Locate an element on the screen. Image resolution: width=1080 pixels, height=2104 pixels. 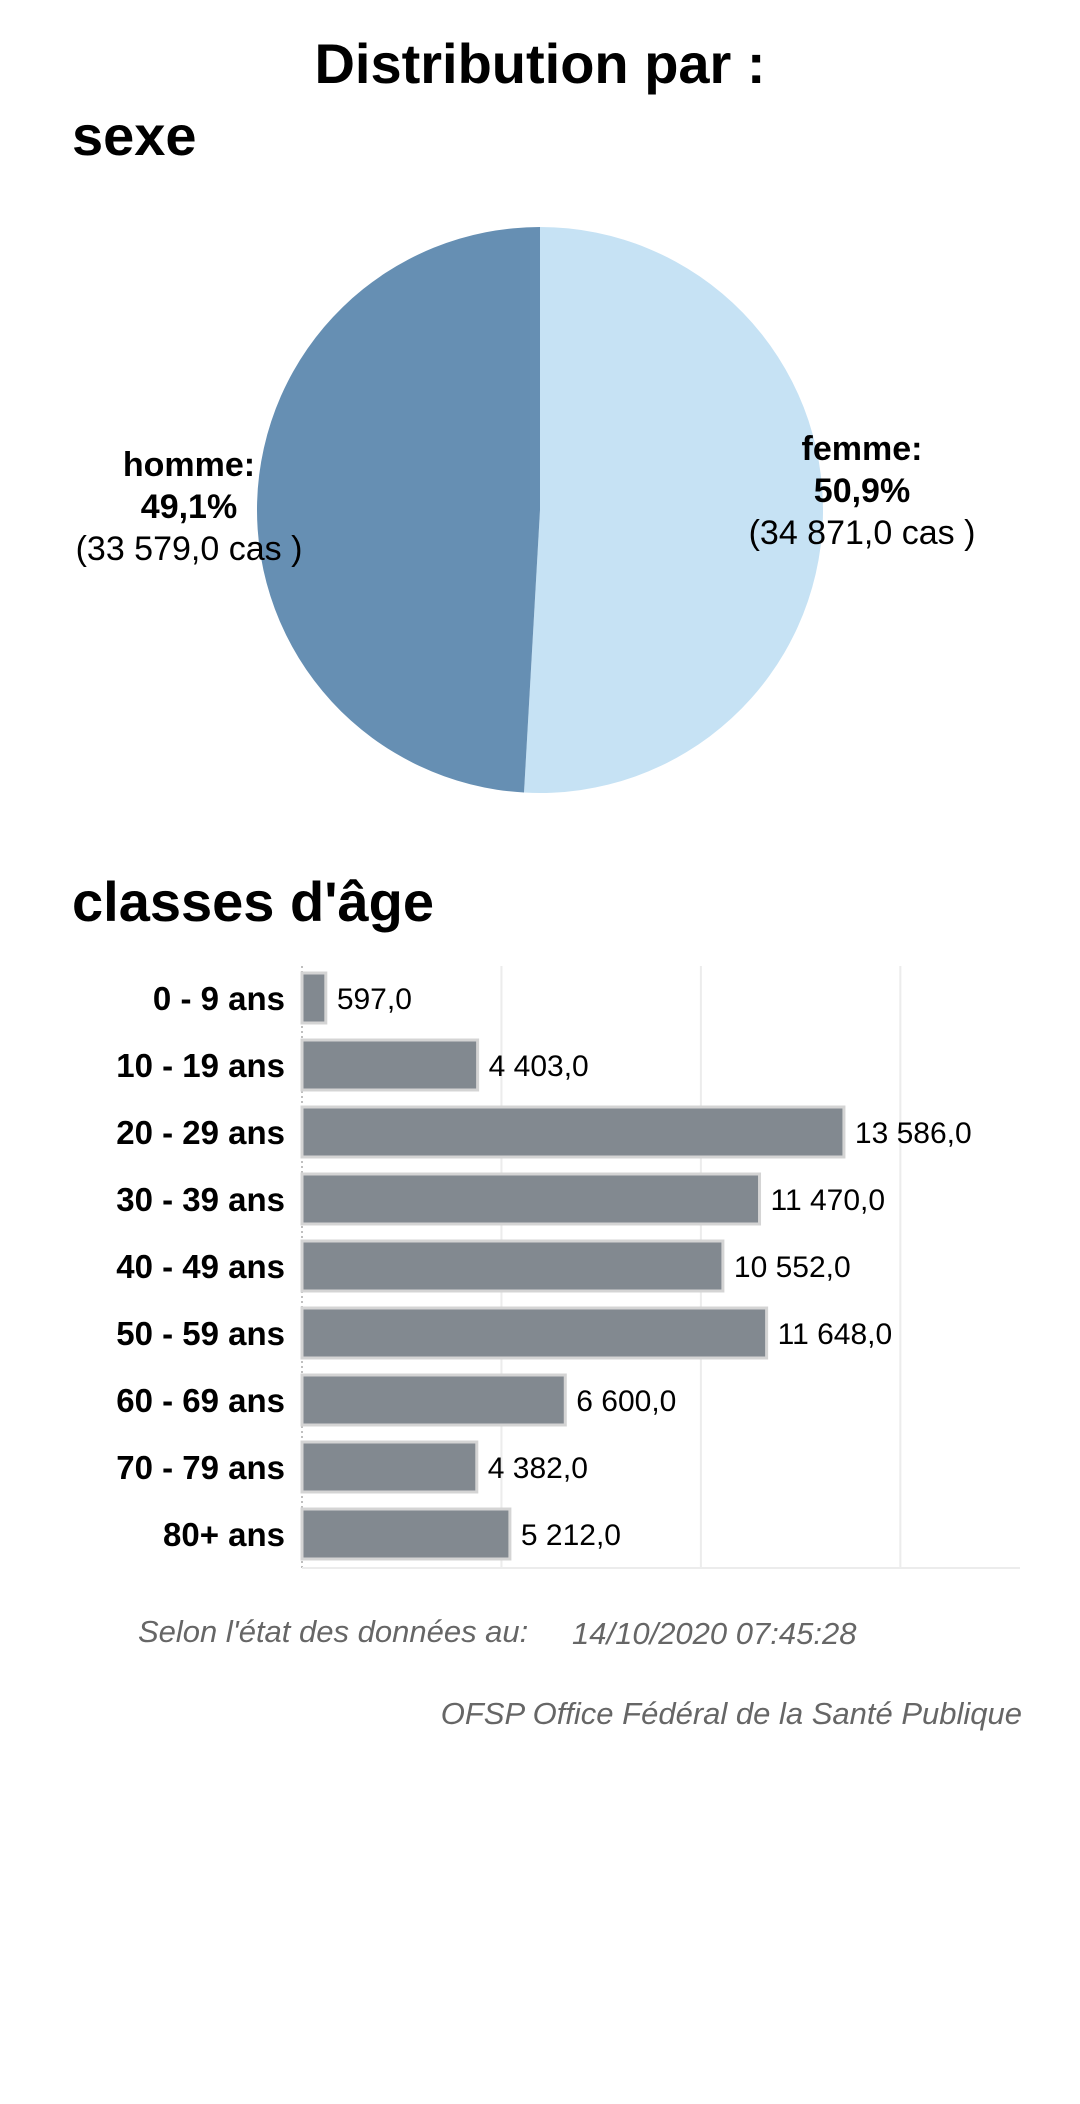
category-label: 80+ ans is located at coordinates (224, 1534).